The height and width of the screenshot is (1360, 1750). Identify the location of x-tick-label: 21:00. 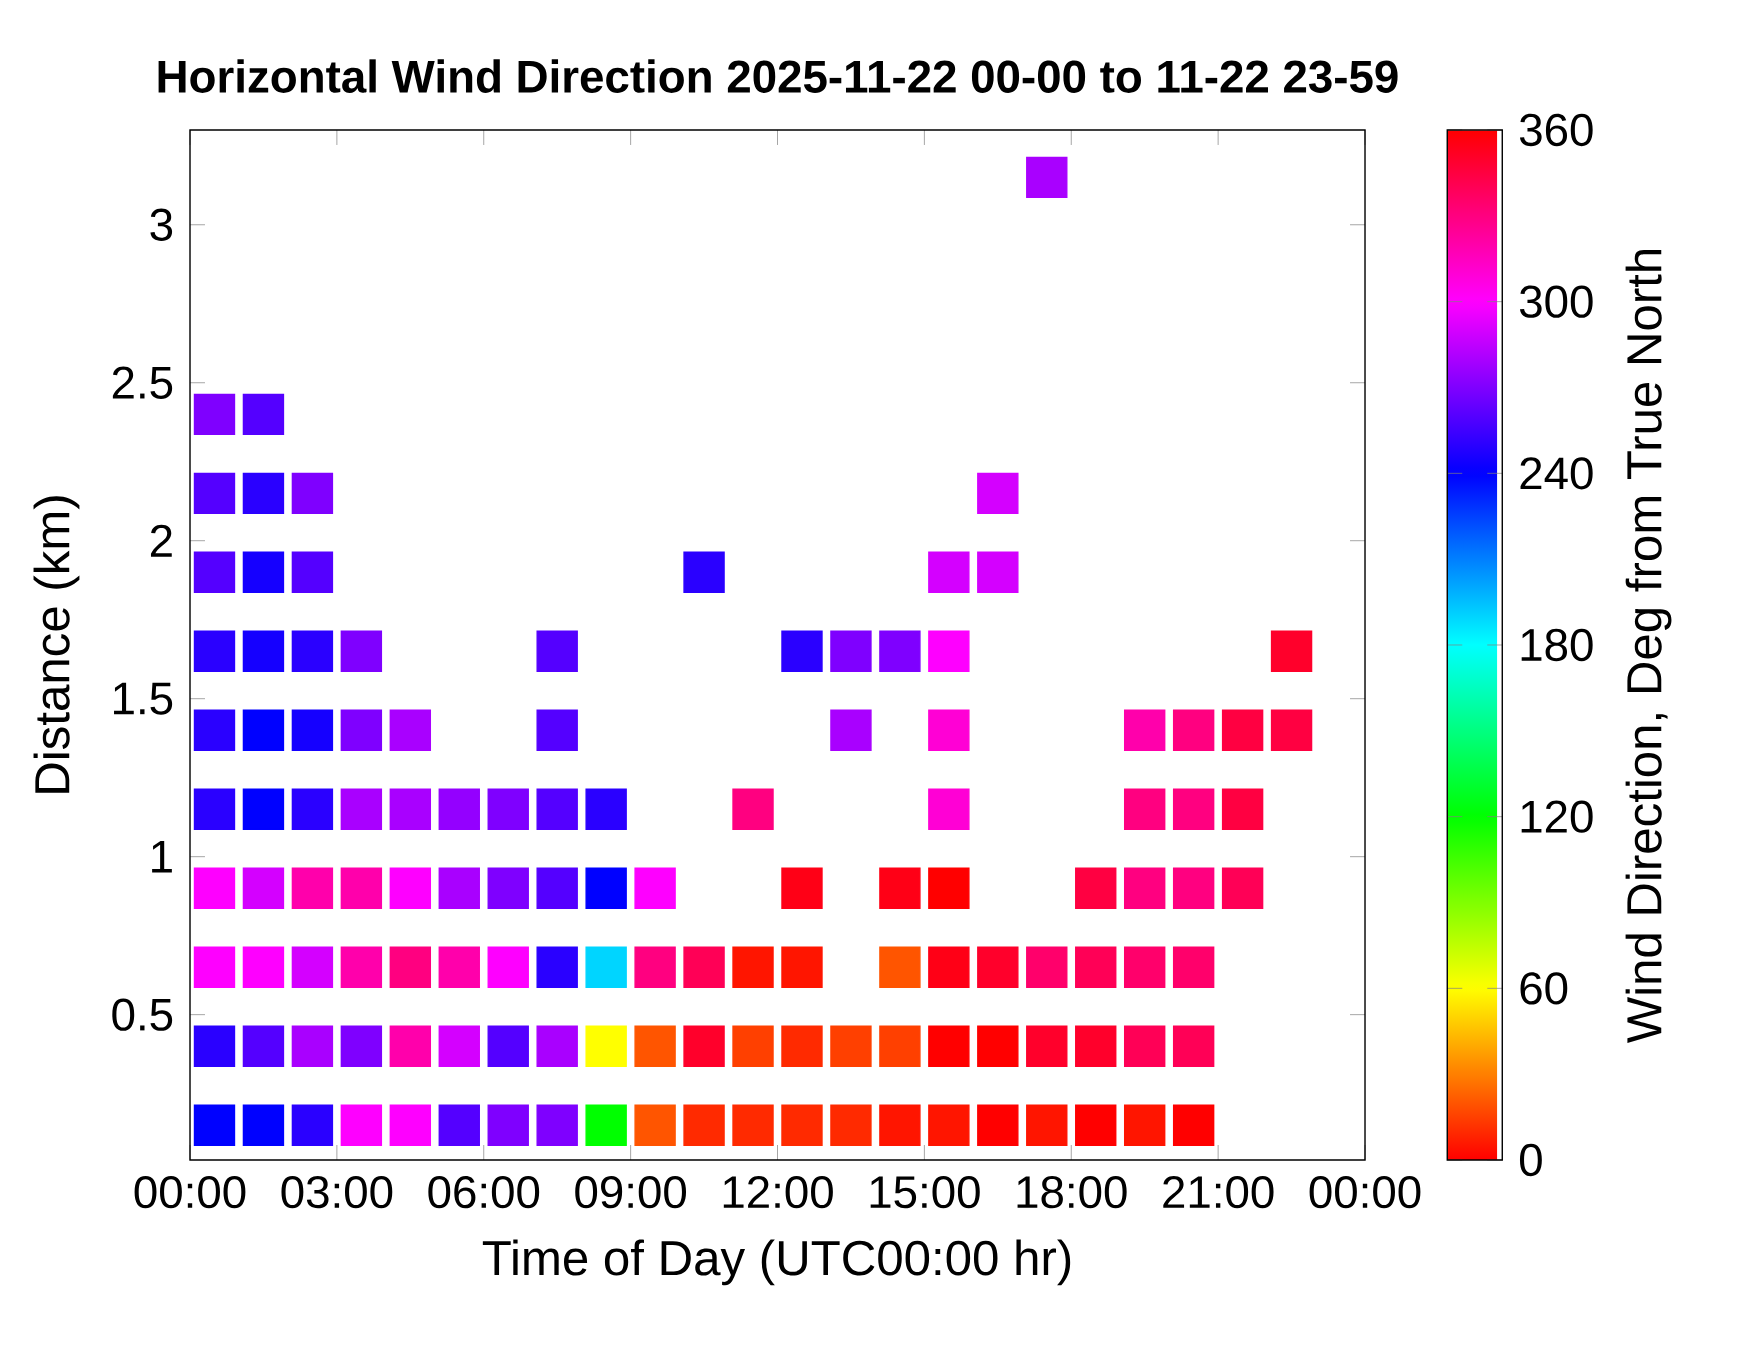
(1218, 1192).